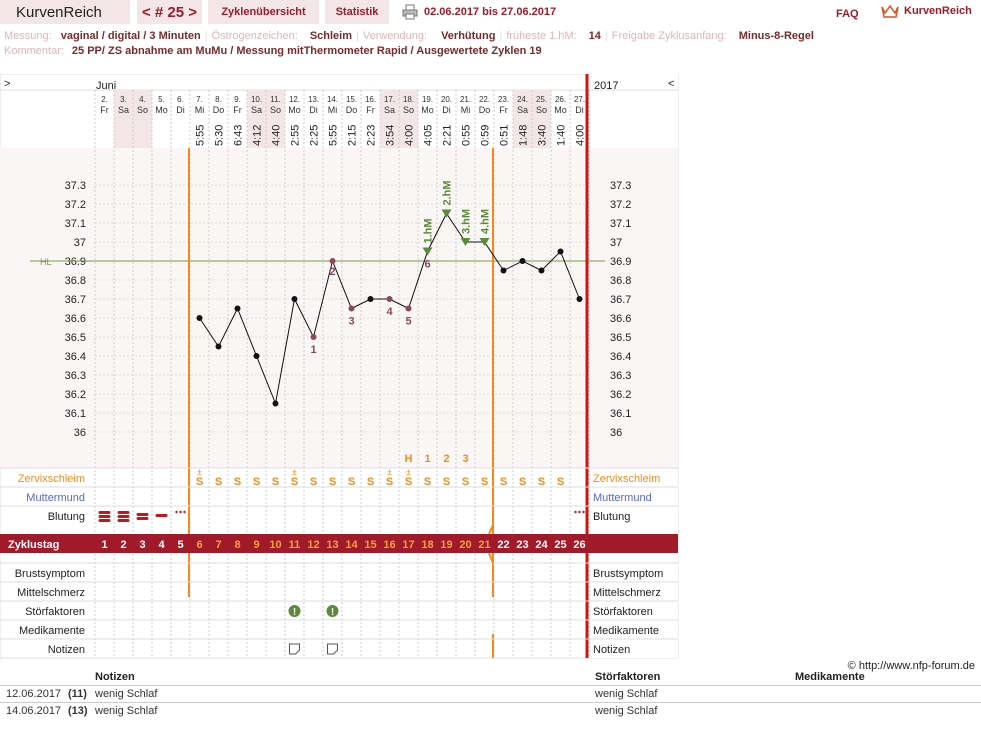 The width and height of the screenshot is (981, 737). What do you see at coordinates (51, 593) in the screenshot?
I see `row-label-mittel: Mittelschmerz` at bounding box center [51, 593].